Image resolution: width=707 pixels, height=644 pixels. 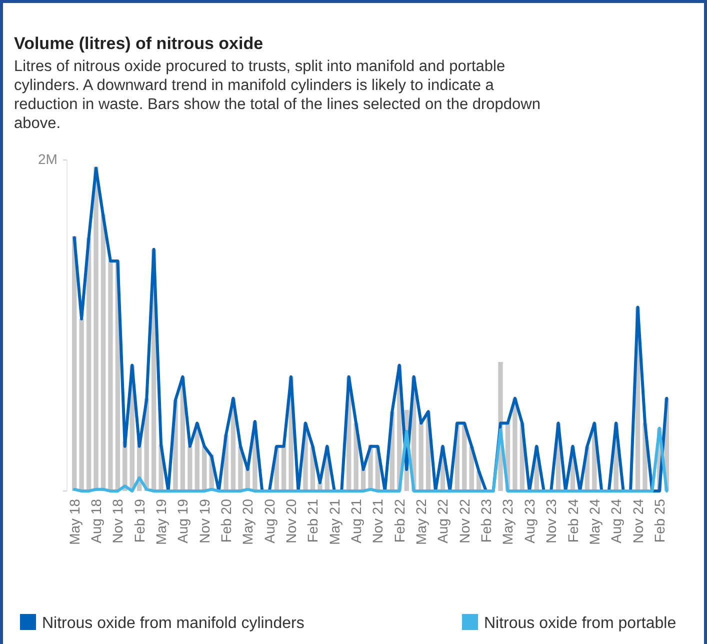 What do you see at coordinates (277, 95) in the screenshot?
I see `chart-subtitle: Litres of nitrous oxide procured to trusts, split into manifold and portable cylinders. A downward trend in manifold cylinders is likely to indicate a reduction in waste. Bars show the total of the lines selected on the dropdown above.` at bounding box center [277, 95].